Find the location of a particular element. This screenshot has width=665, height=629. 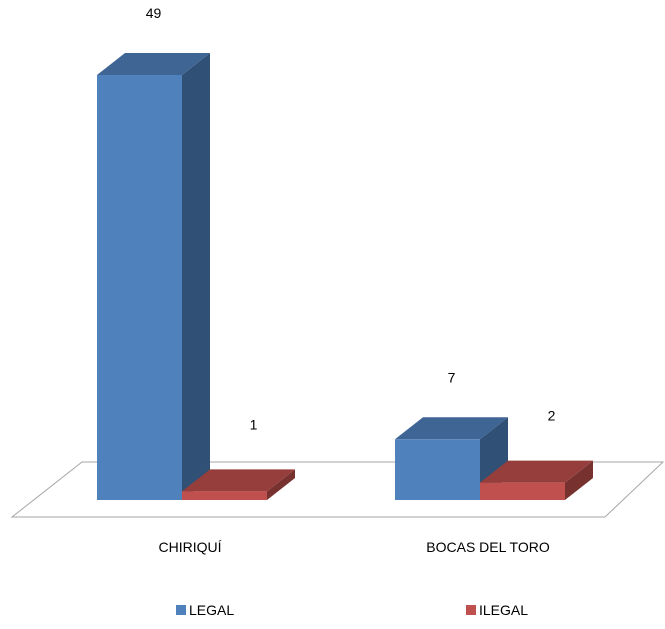

data-label-ilegal-1: 2 is located at coordinates (552, 416).